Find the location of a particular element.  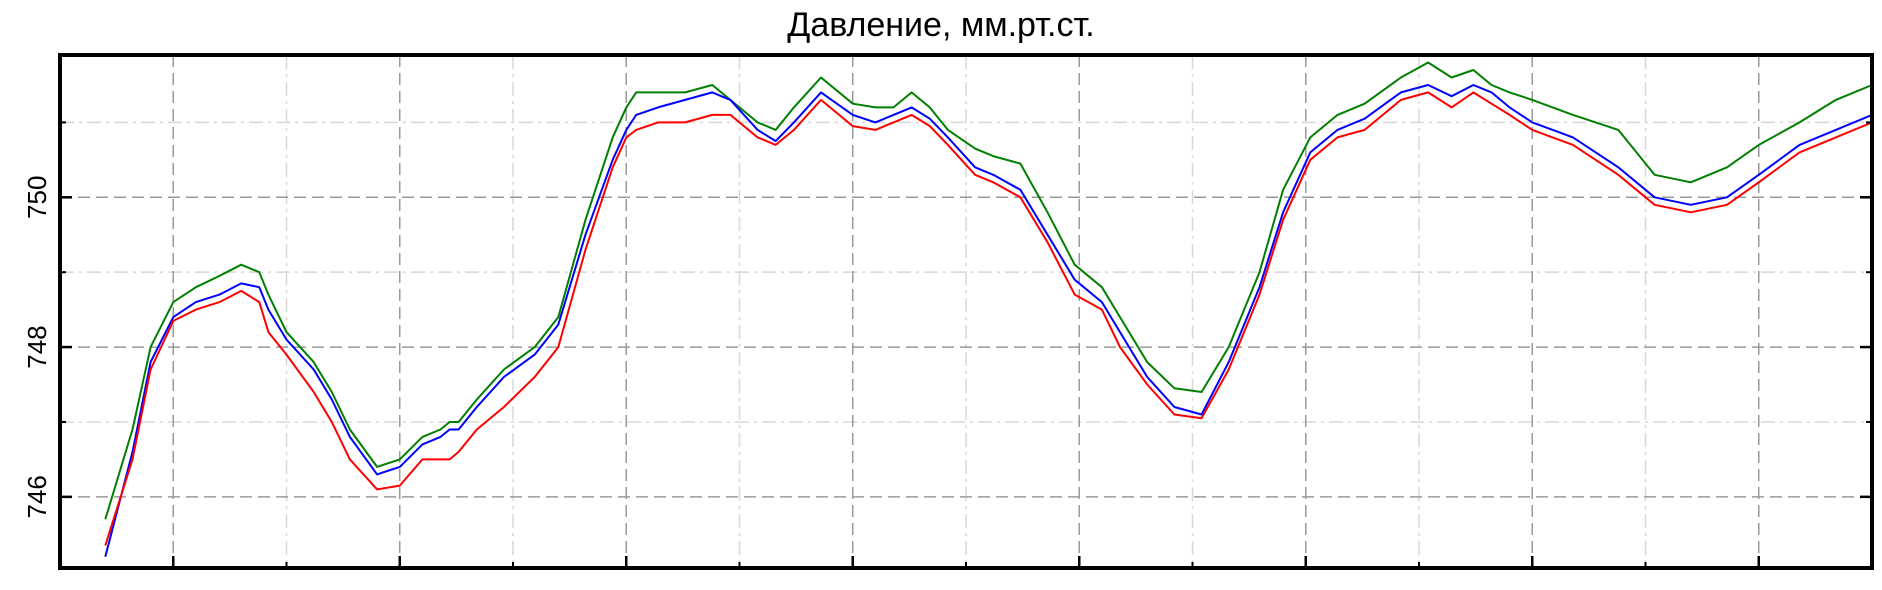

y-tick-label: 748 is located at coordinates (37, 346).